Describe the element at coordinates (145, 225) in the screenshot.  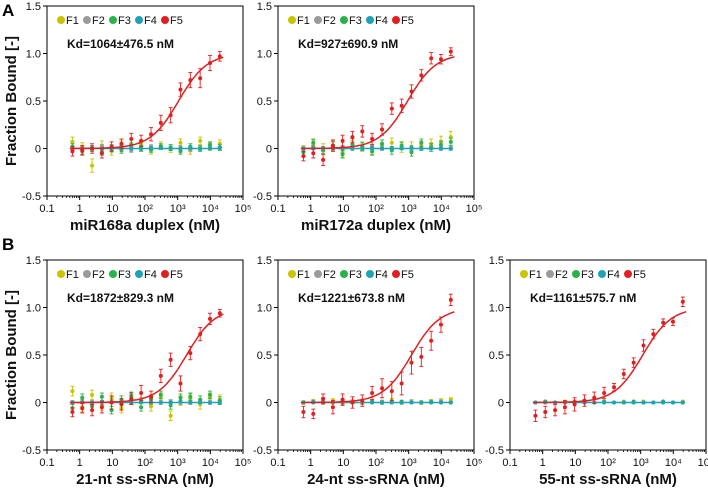
I see `x-axis-label: miR168a duplex (nM)` at that location.